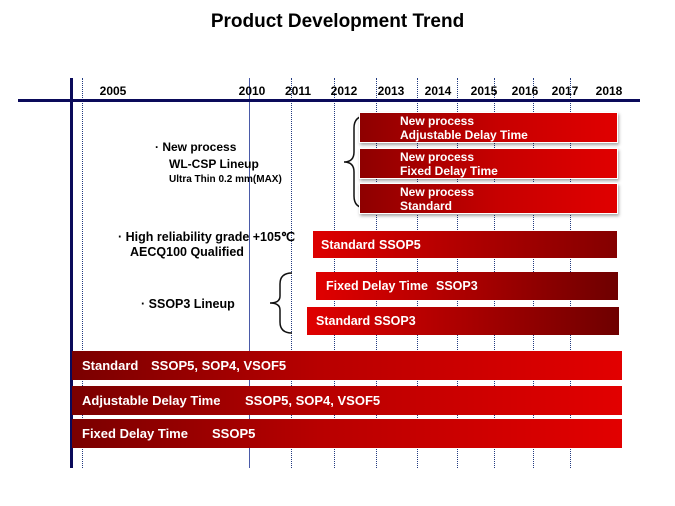  Describe the element at coordinates (565, 91) in the screenshot. I see `year-label: 2017` at that location.